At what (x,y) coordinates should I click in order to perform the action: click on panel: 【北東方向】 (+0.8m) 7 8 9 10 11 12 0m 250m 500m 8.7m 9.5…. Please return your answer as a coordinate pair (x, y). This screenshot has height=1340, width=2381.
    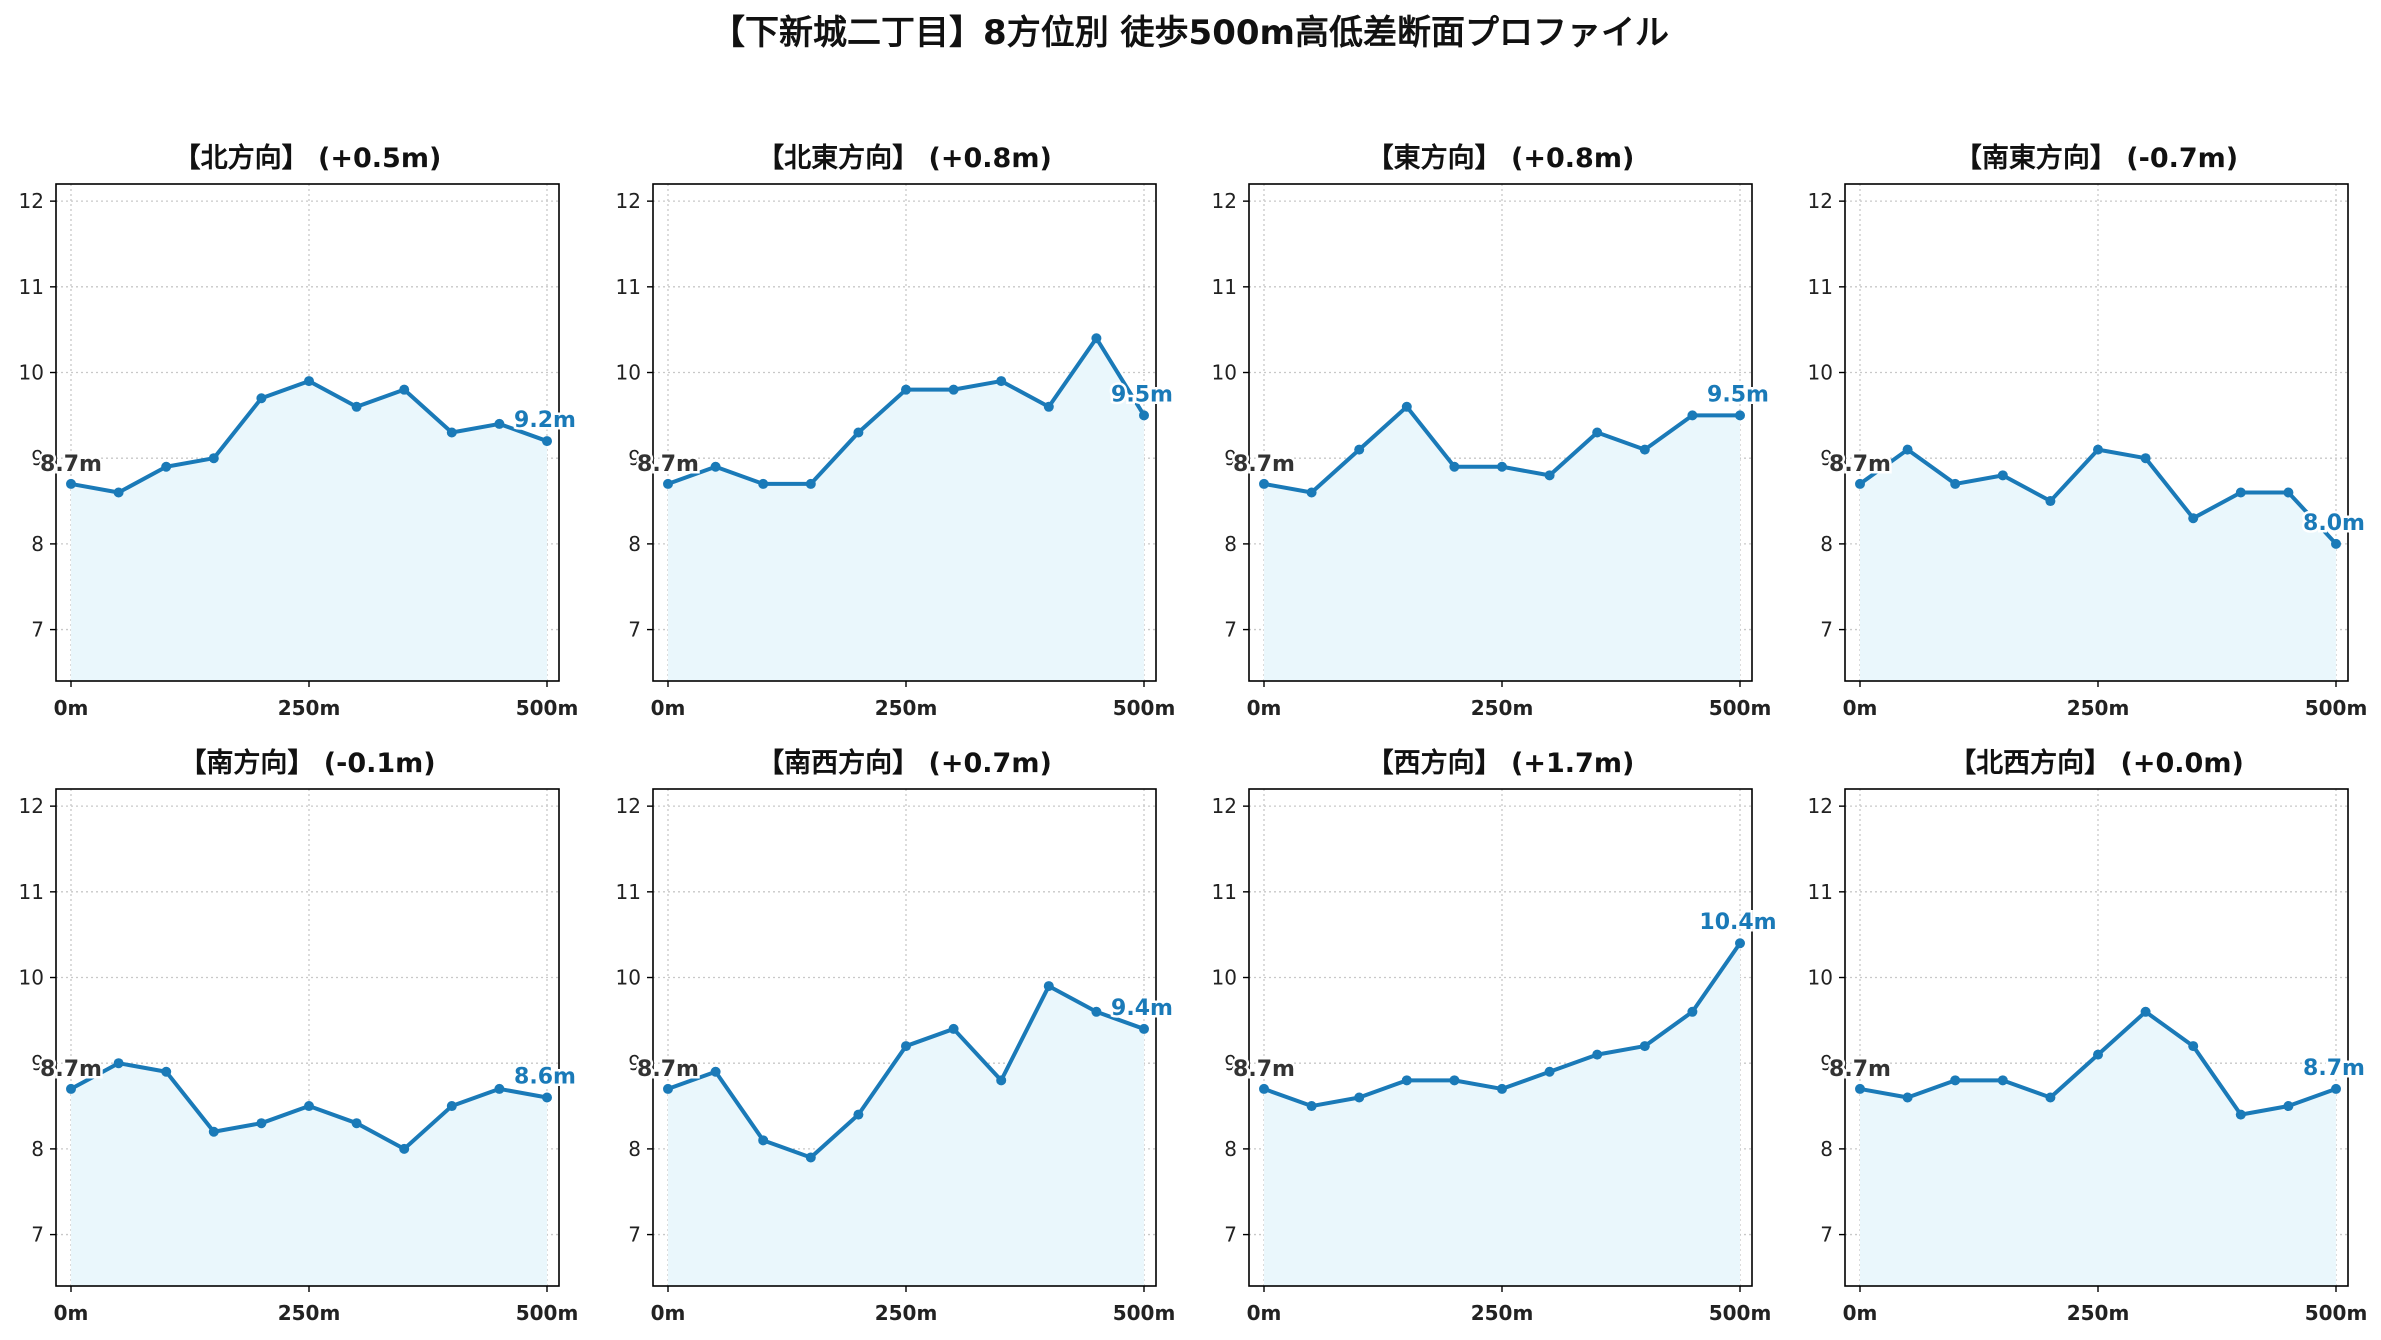
    Looking at the image, I should click on (896, 431).